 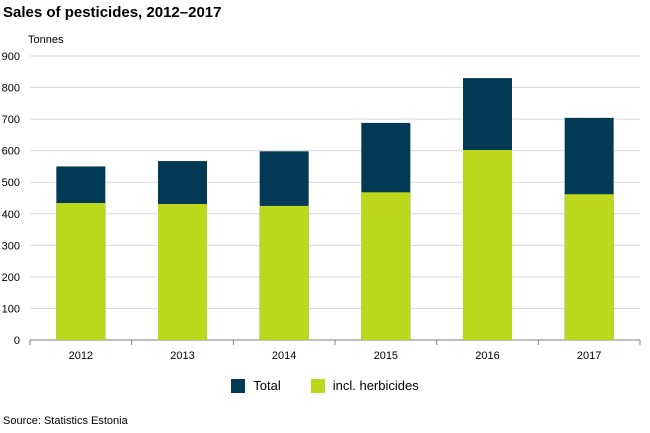 I want to click on y-tick-label: 500, so click(x=11, y=183).